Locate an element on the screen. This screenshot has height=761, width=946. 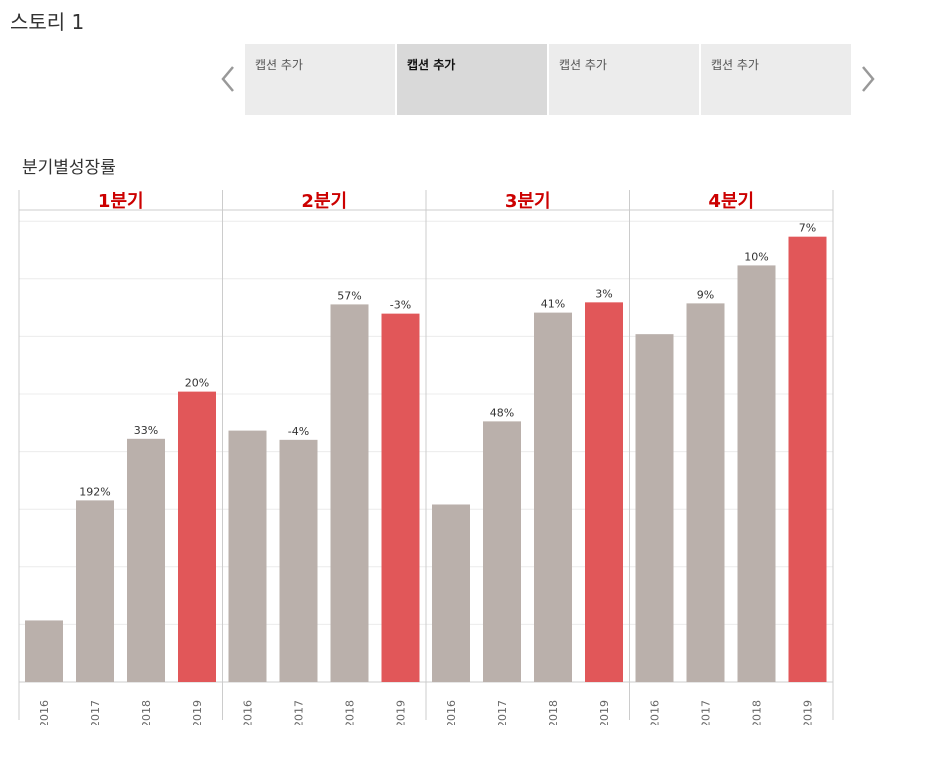
data-label: 10% is located at coordinates (756, 256).